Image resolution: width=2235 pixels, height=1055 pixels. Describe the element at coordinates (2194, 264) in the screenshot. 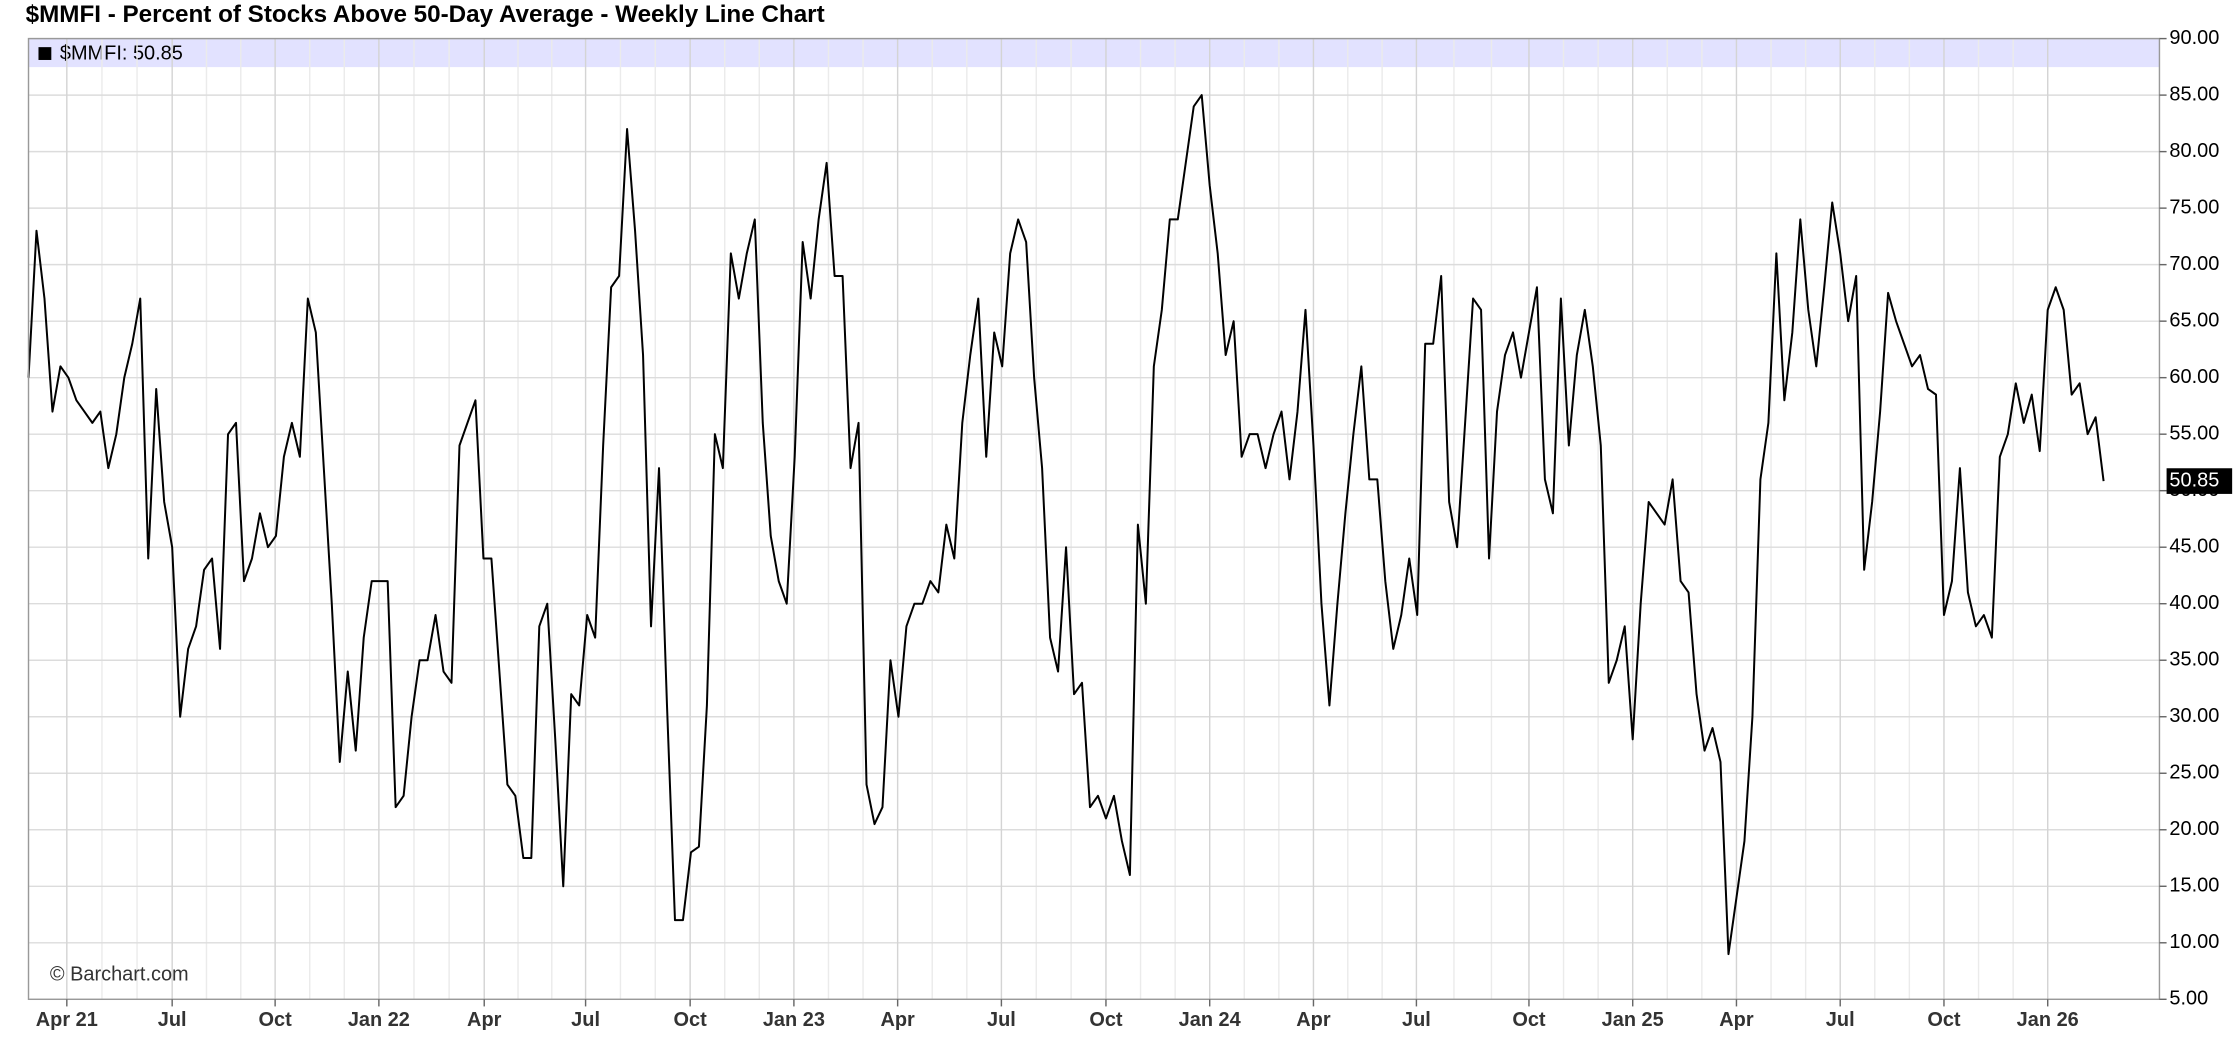

I see `y-tick-label: 70.00` at that location.